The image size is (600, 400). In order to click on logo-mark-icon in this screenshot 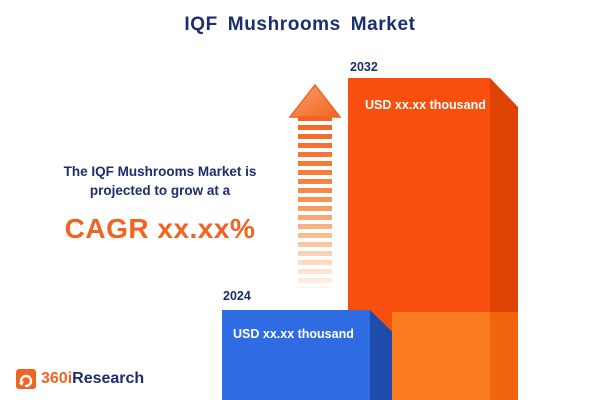, I will do `click(26, 379)`.